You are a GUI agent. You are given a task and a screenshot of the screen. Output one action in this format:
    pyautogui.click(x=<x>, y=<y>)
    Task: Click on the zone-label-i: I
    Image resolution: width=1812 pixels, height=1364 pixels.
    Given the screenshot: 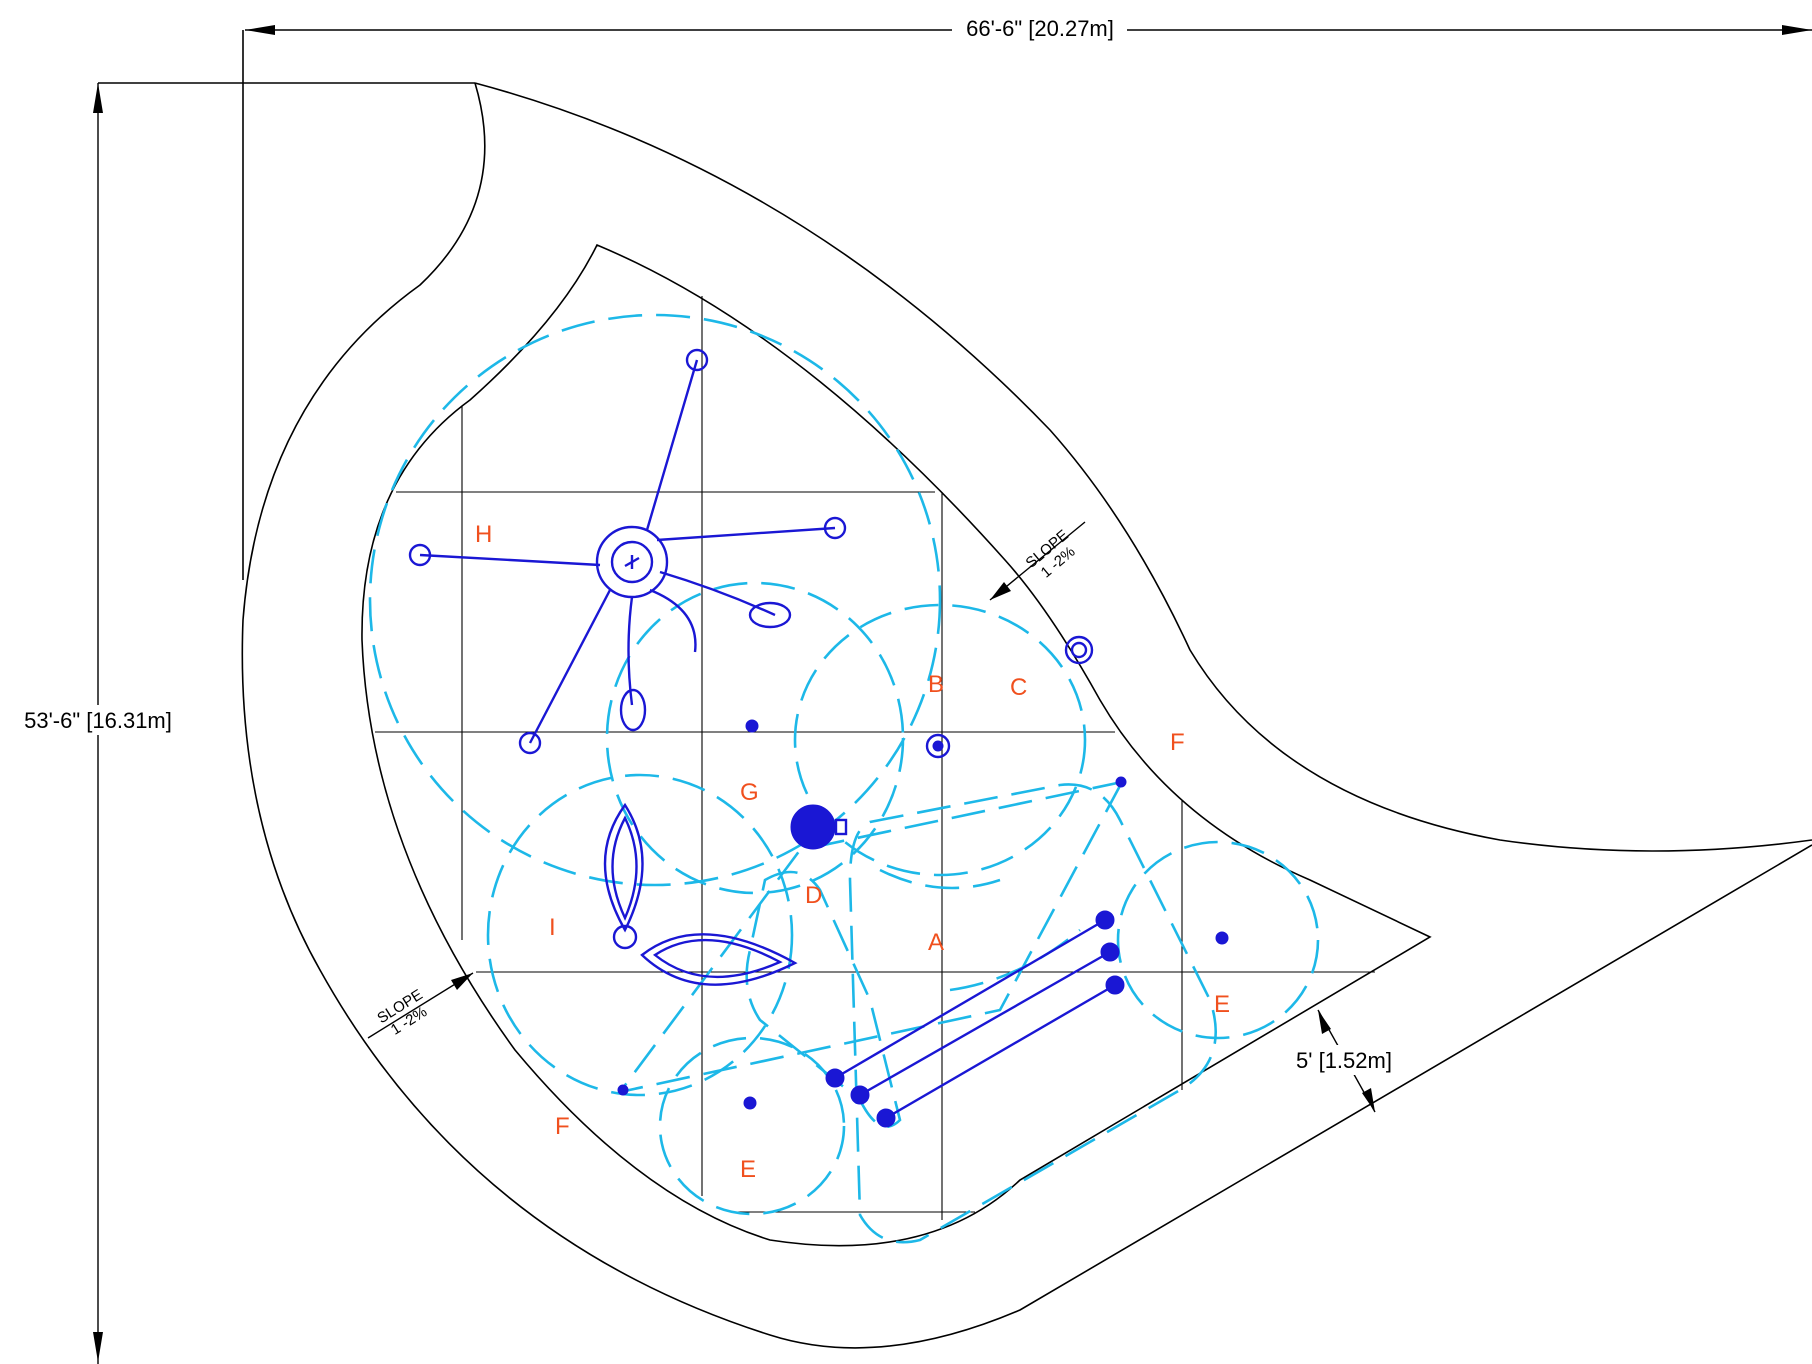 What is the action you would take?
    pyautogui.click(x=552, y=927)
    